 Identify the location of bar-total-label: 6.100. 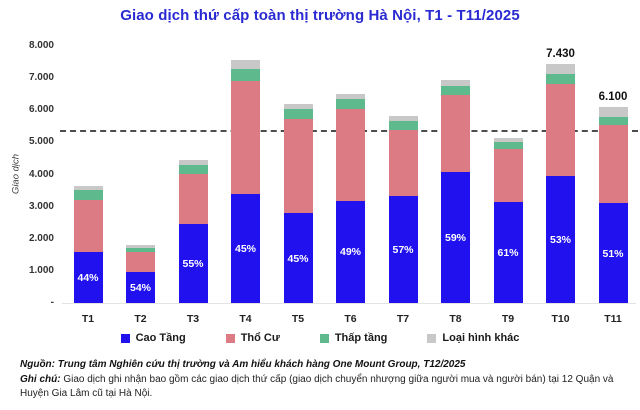
(613, 97).